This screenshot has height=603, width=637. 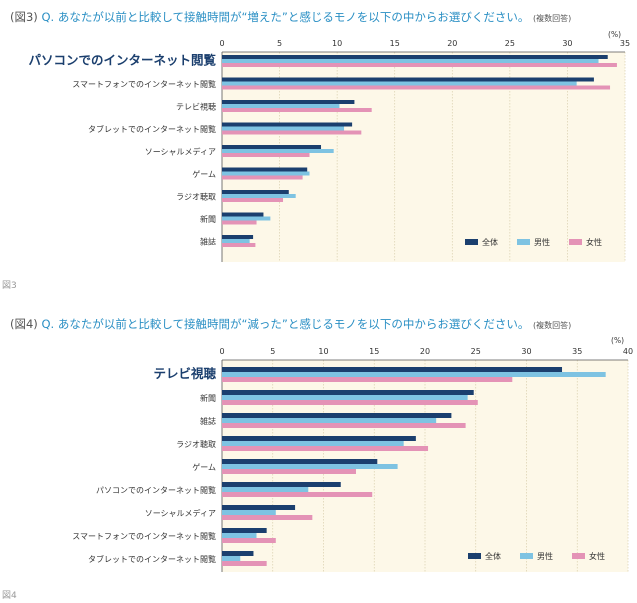 I want to click on chart2-fig-label: (図4), so click(x=24, y=324).